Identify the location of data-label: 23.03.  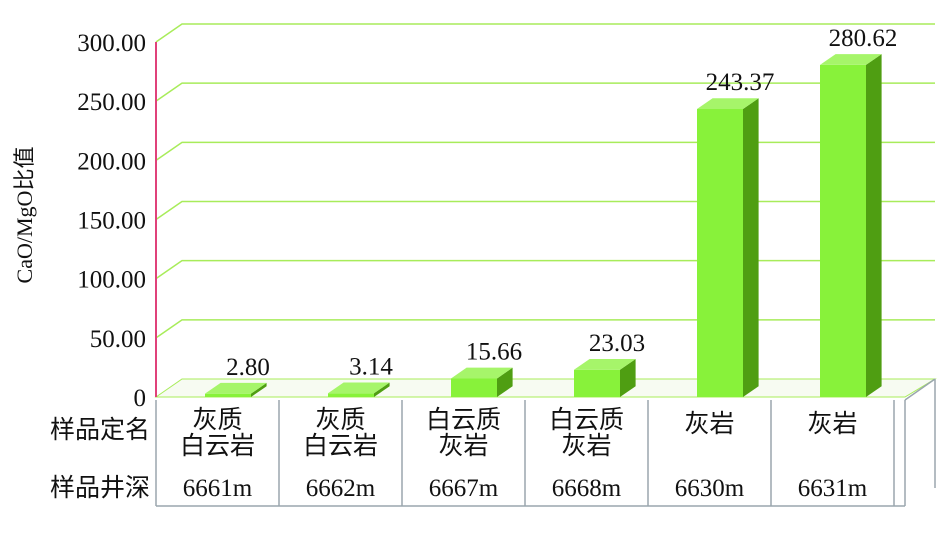
(617, 343).